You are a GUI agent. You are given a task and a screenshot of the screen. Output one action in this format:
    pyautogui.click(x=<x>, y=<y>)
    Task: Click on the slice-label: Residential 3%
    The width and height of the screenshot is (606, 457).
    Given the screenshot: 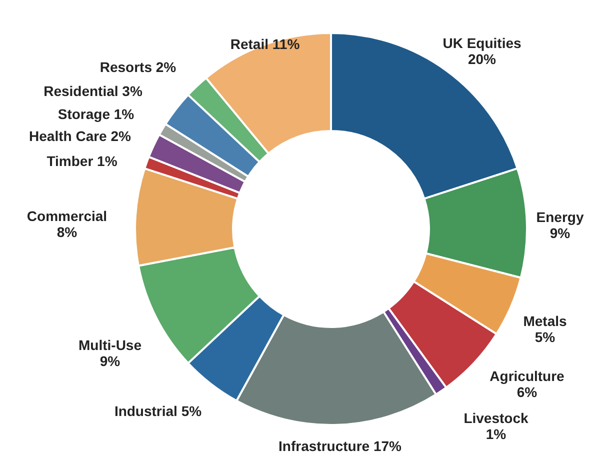 What is the action you would take?
    pyautogui.click(x=93, y=90)
    